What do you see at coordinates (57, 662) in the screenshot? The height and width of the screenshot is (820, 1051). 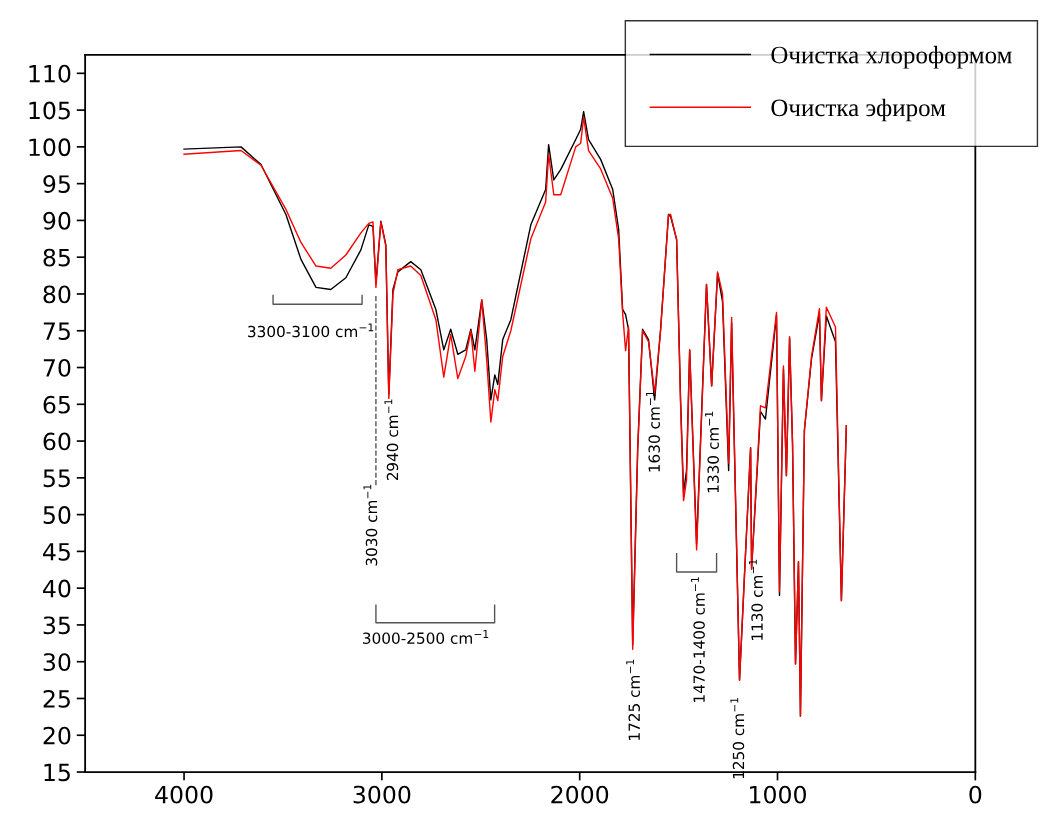 I see `y-tick-label: 30` at bounding box center [57, 662].